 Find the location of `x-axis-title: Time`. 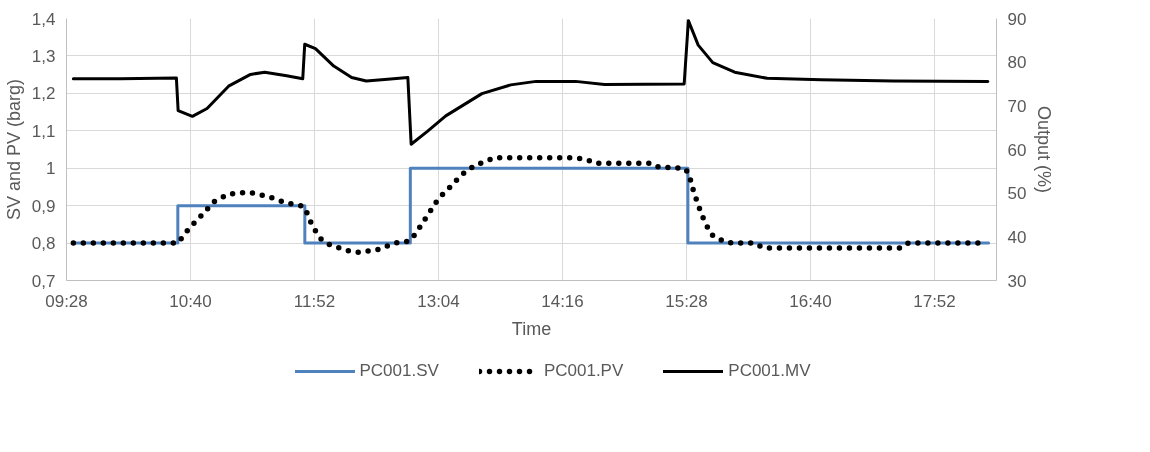

x-axis-title: Time is located at coordinates (531, 328).